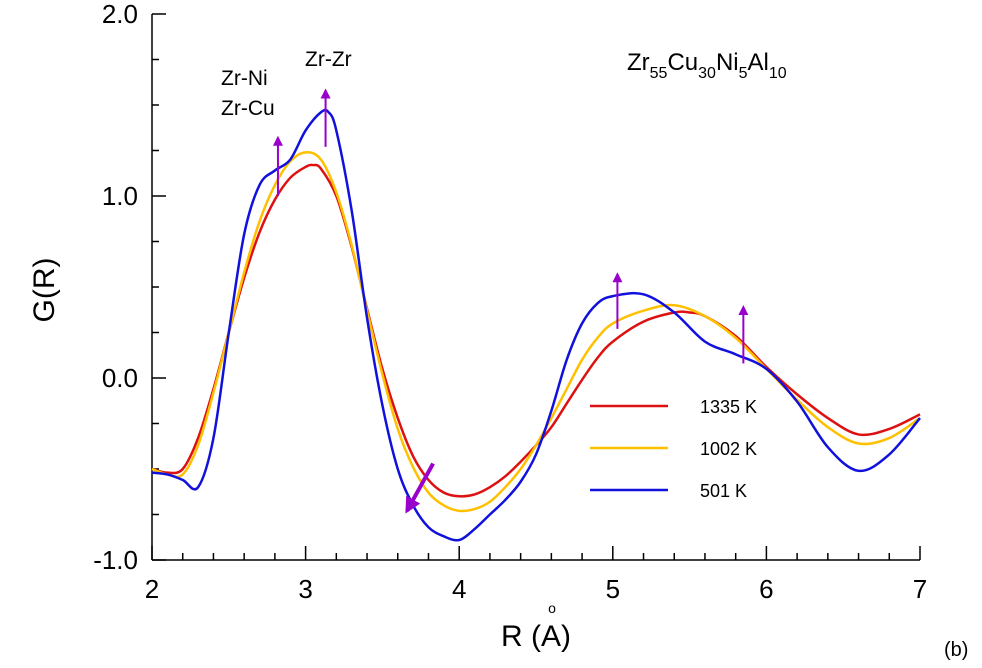  I want to click on x-tick-label: 6, so click(766, 589).